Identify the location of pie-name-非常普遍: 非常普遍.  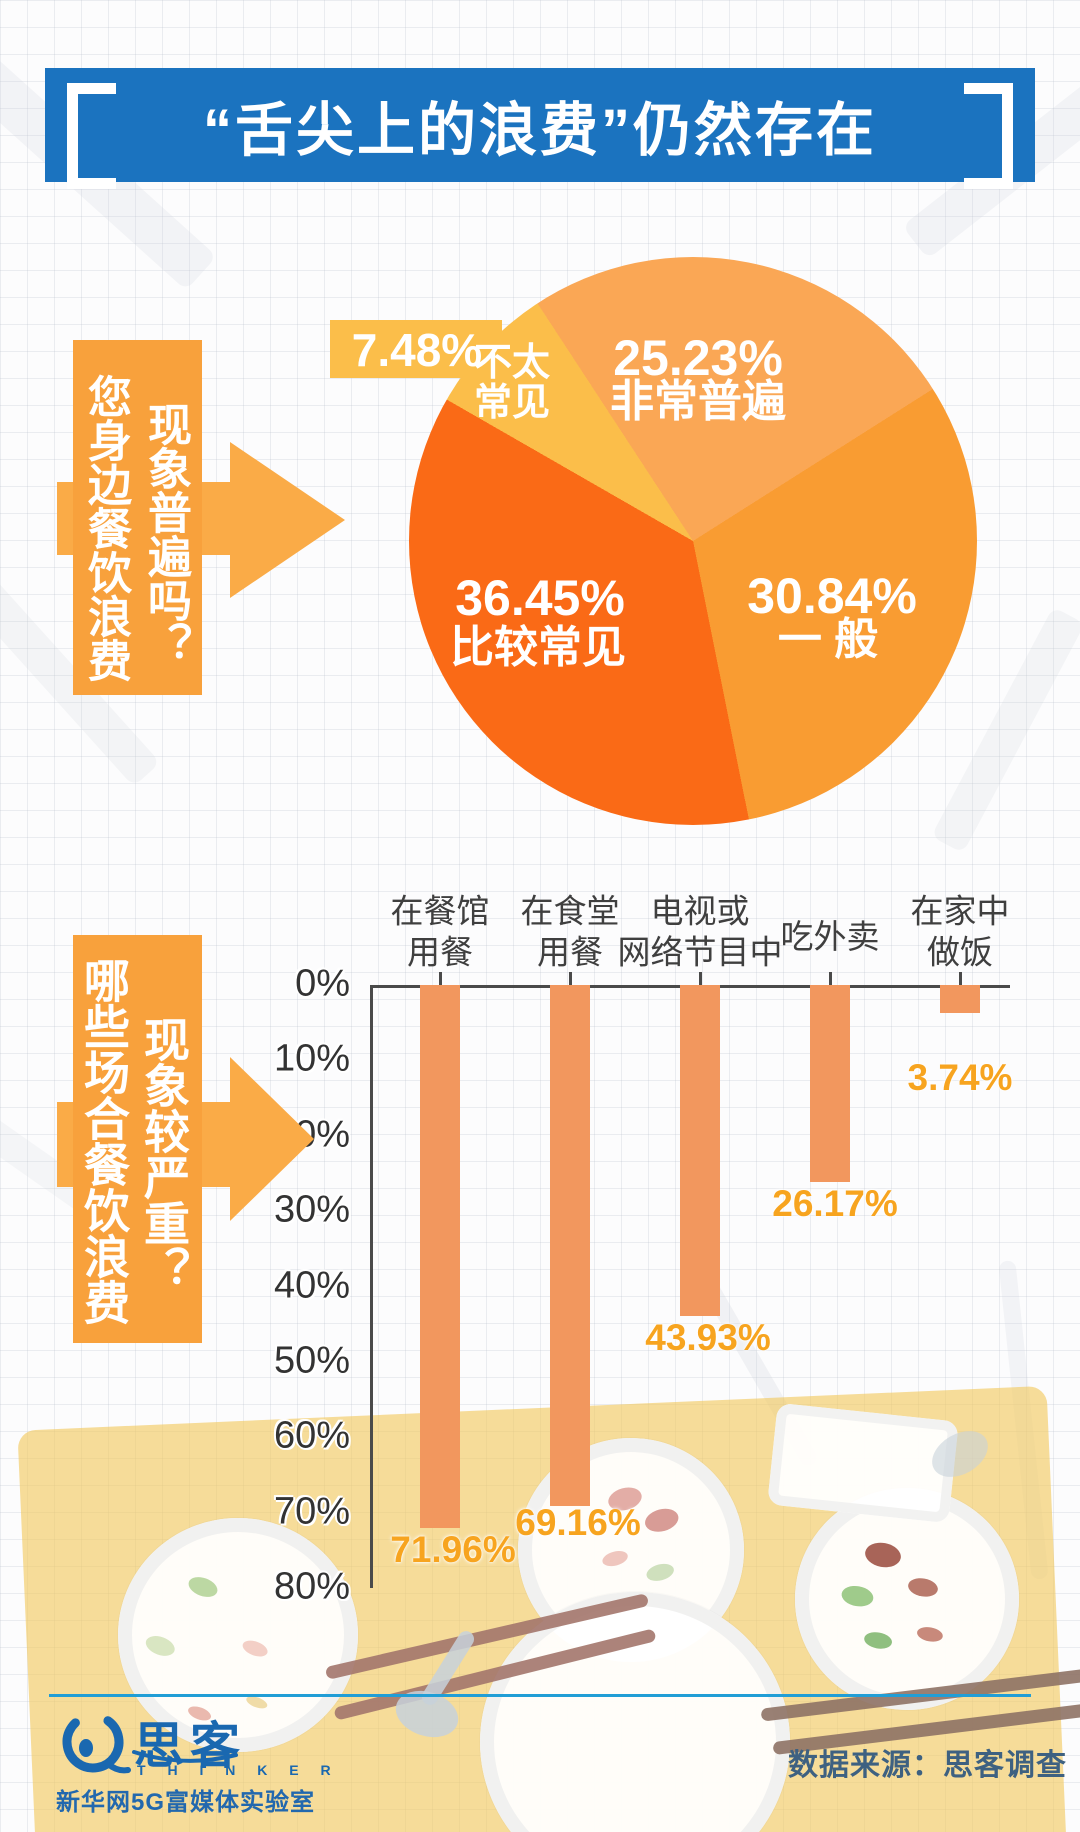
(698, 401).